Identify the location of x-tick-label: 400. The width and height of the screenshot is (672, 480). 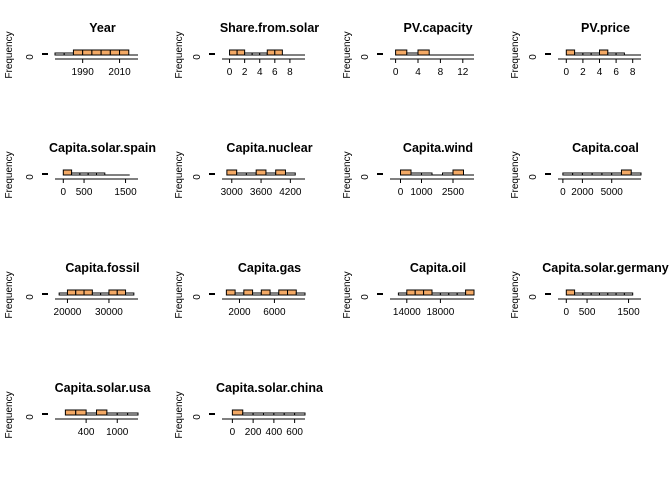
(86, 432).